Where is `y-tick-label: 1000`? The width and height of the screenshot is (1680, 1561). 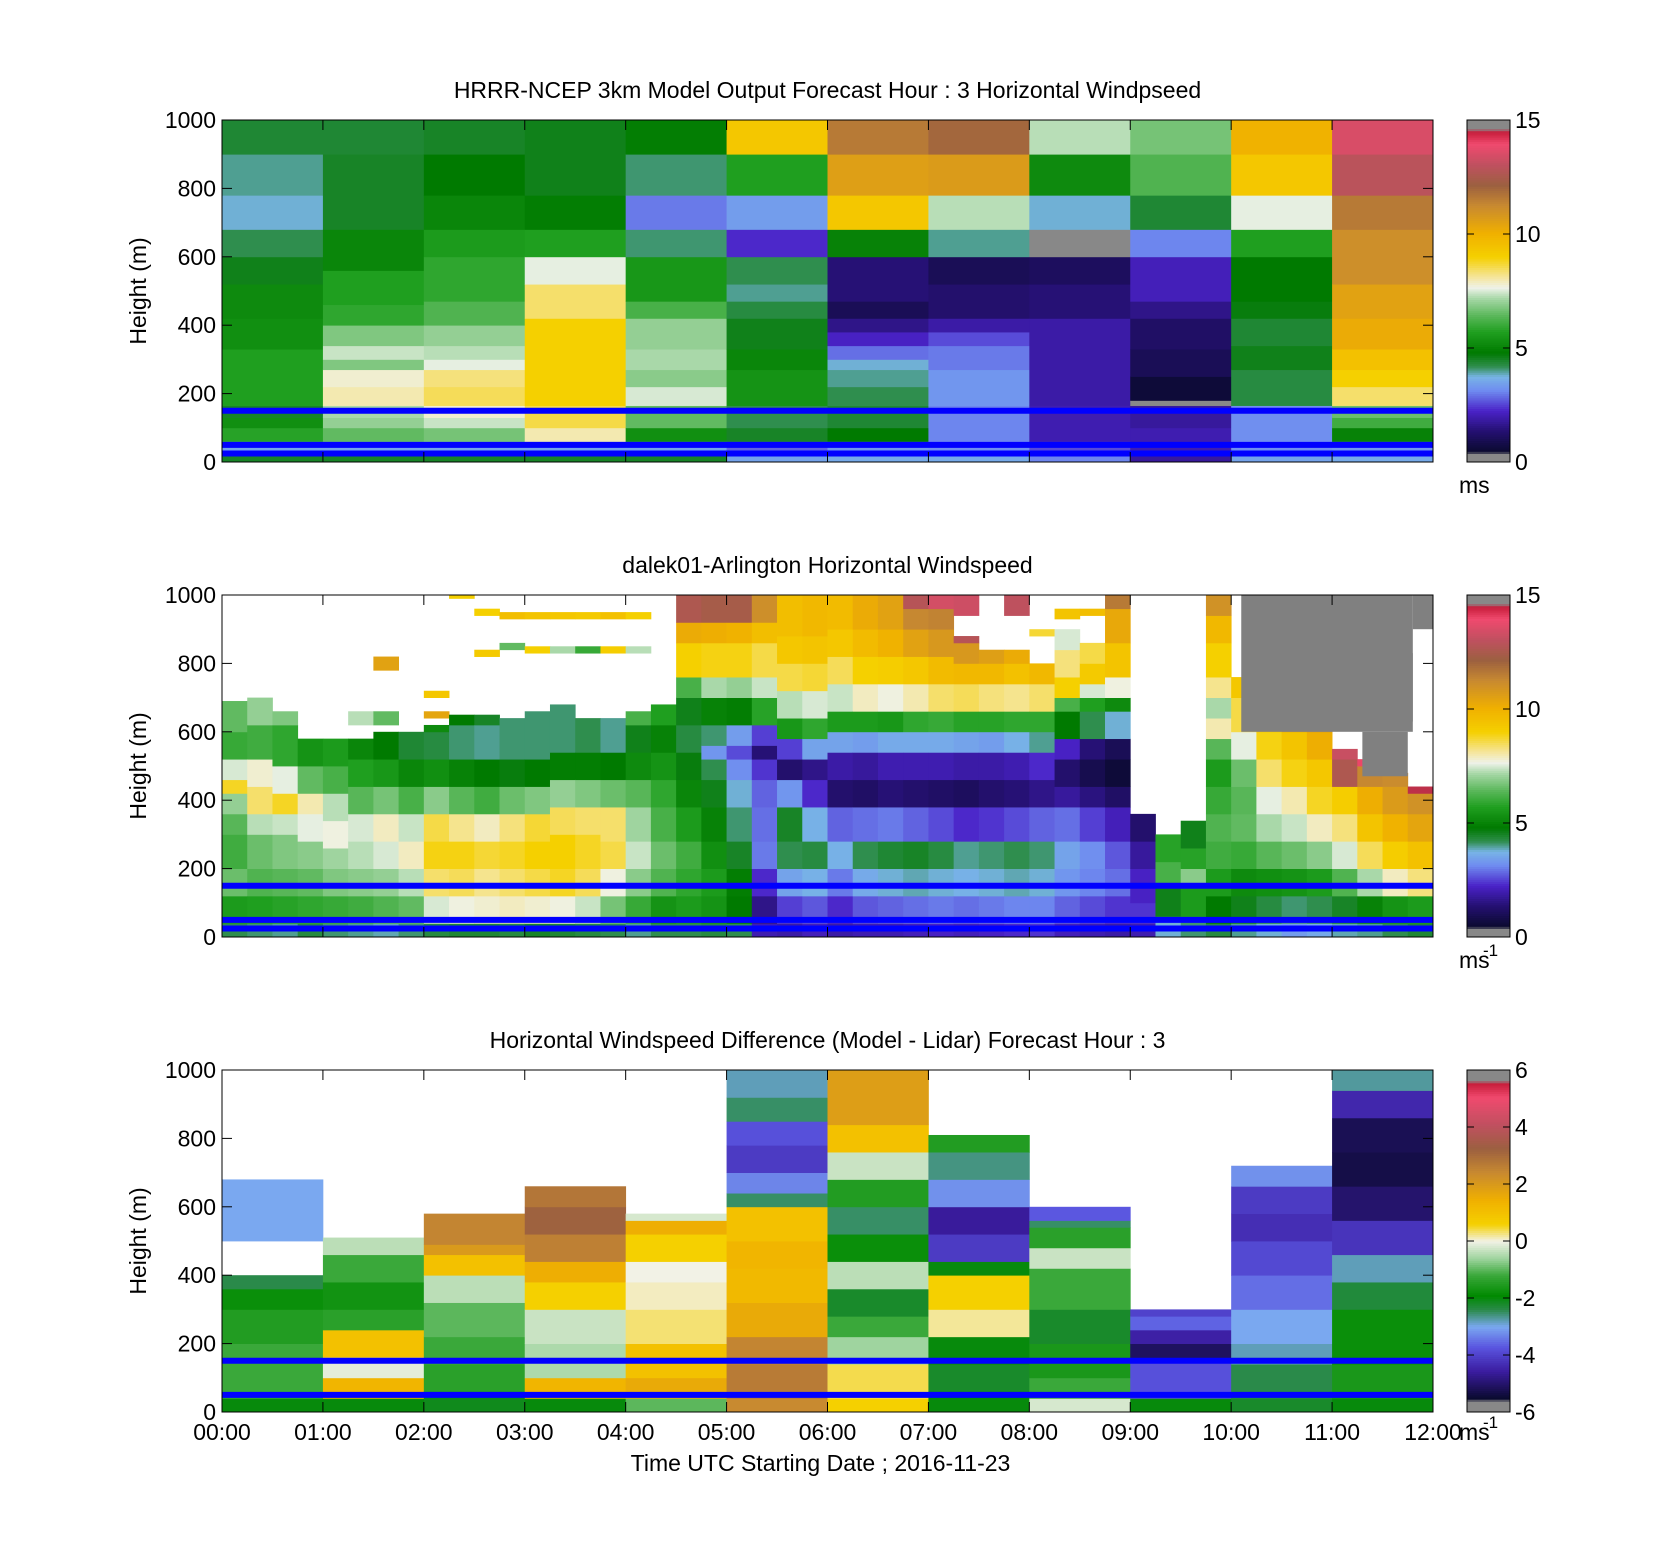 y-tick-label: 1000 is located at coordinates (190, 1070).